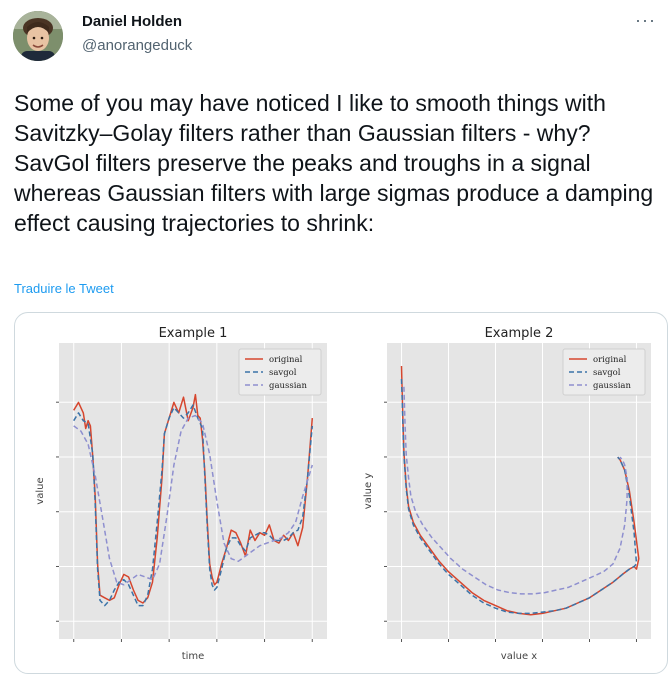 The image size is (672, 687). I want to click on x-axis-label: time, so click(193, 656).